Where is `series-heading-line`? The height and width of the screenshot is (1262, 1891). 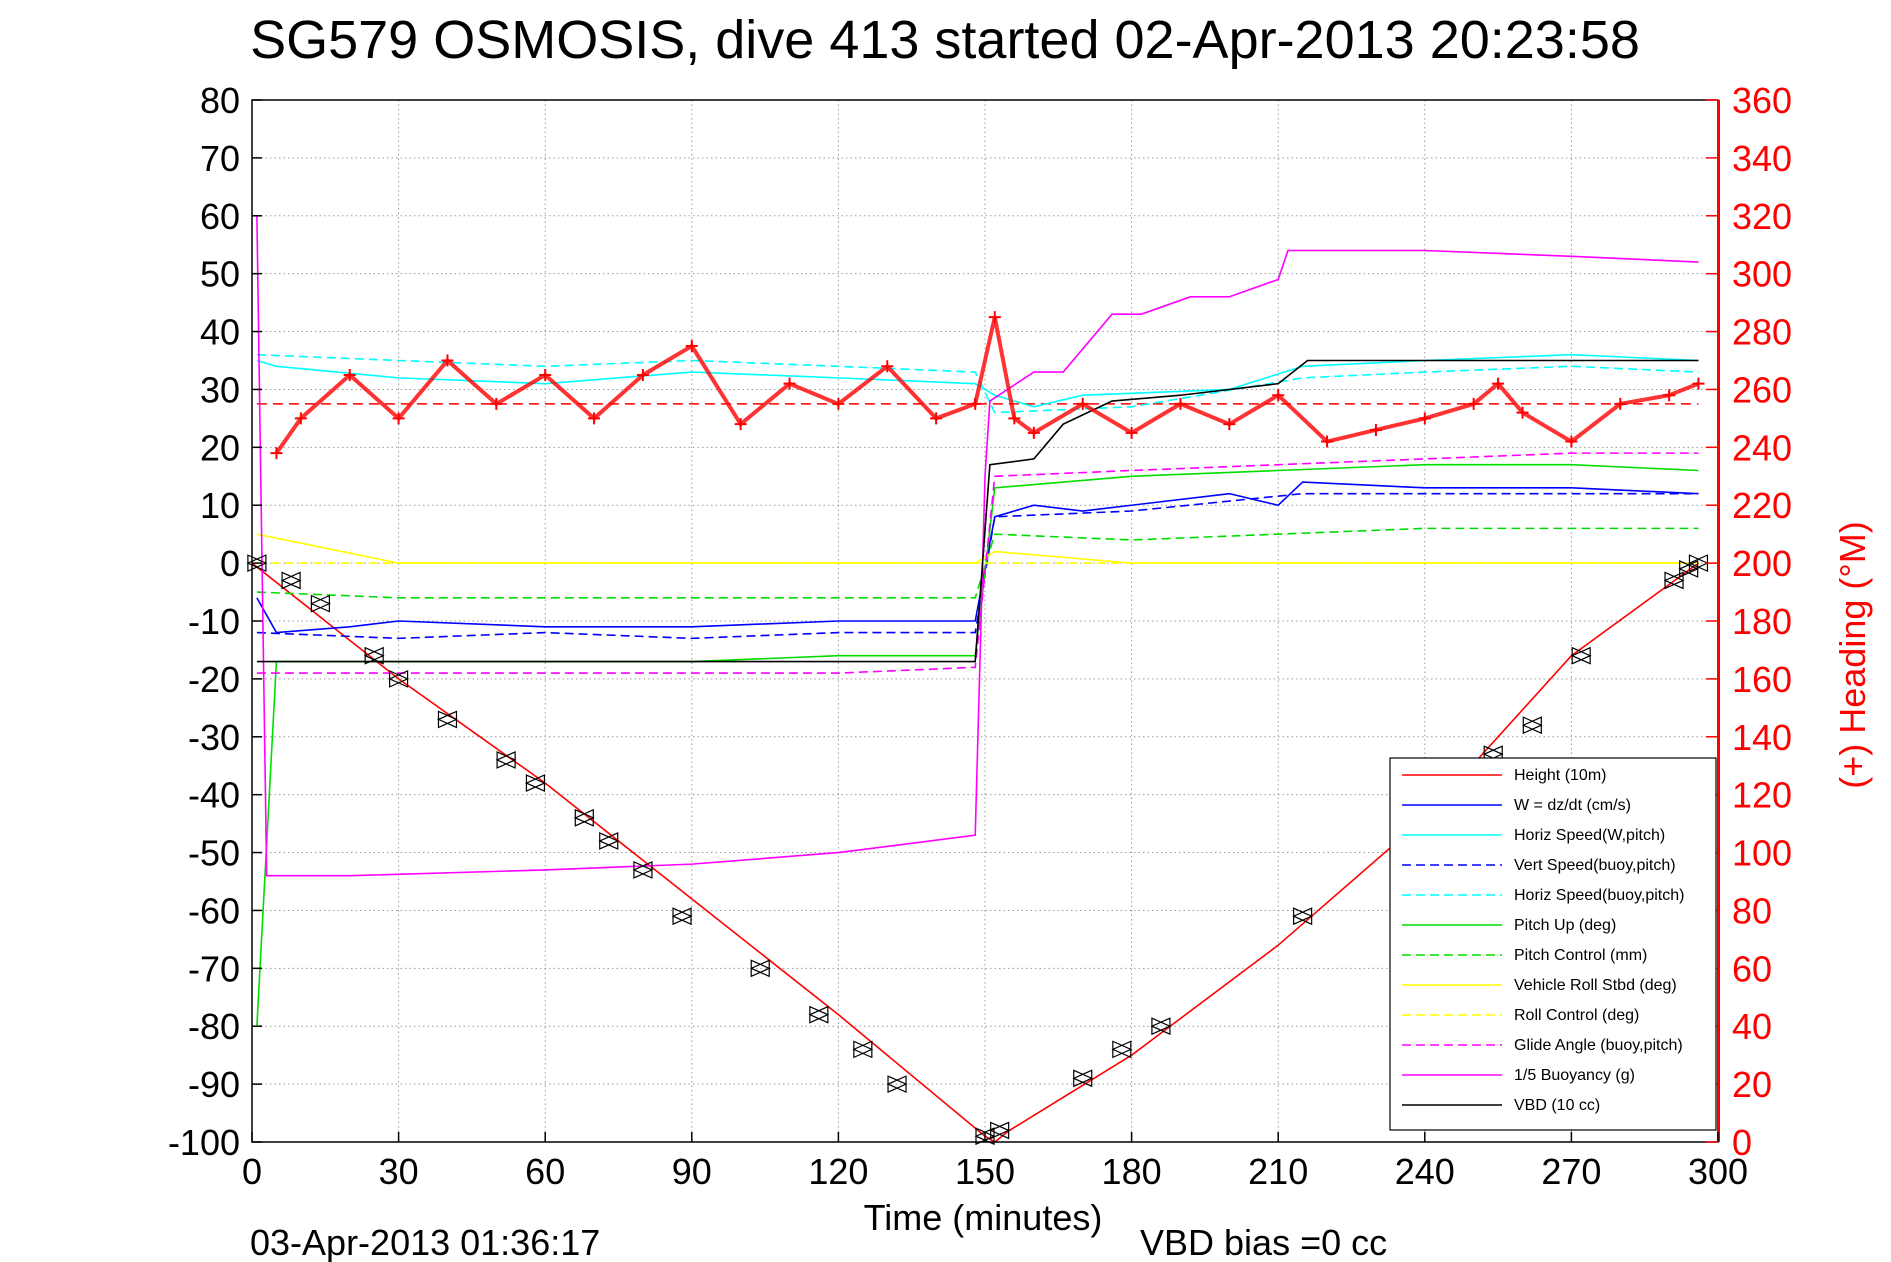 series-heading-line is located at coordinates (987, 385).